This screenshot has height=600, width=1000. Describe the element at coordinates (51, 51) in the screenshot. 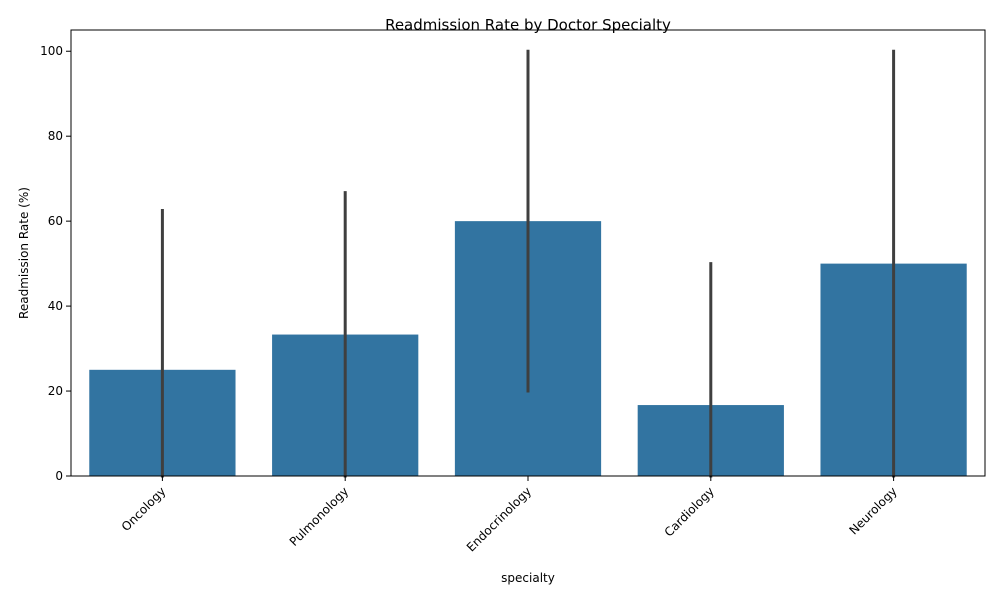

I see `y-tick-label: 100` at that location.